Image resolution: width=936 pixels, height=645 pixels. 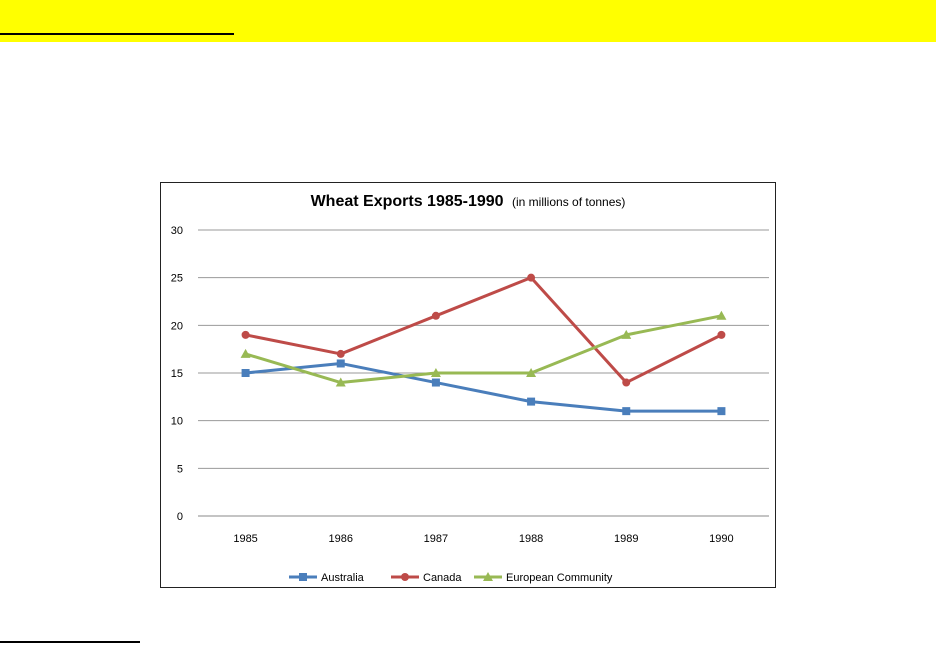 I want to click on series-line-european-community, so click(x=483, y=349).